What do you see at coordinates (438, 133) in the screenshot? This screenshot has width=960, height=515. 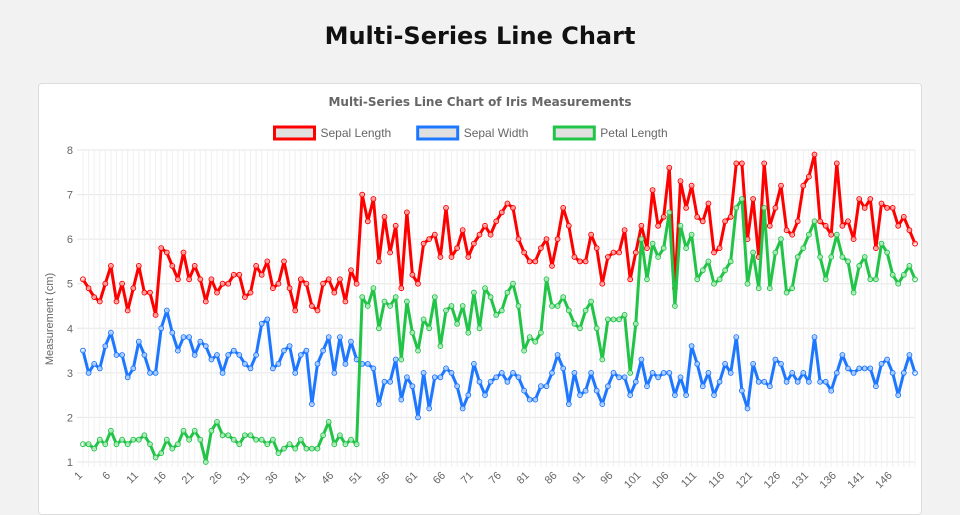 I see `legend-swatch` at bounding box center [438, 133].